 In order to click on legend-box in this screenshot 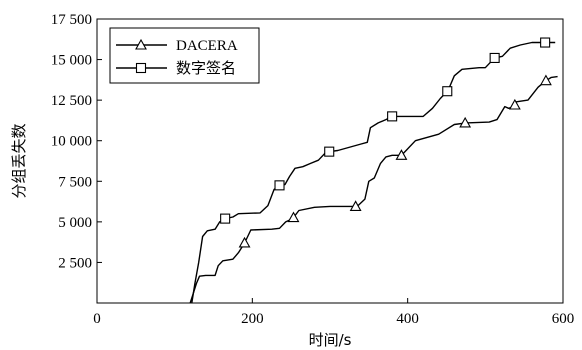, I will do `click(184, 55)`.